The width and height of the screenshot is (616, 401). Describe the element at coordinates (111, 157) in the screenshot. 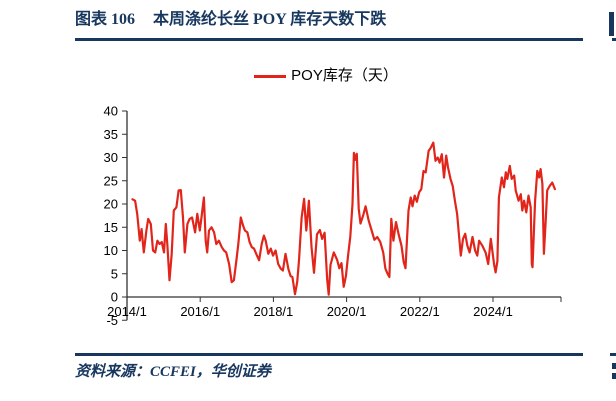

I see `y-tick-label: 30` at that location.